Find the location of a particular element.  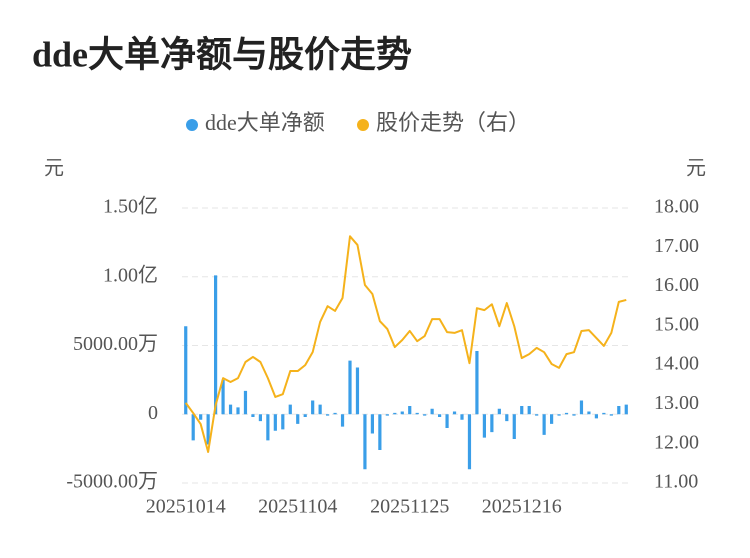

y2-tick-label: 13.00 is located at coordinates (676, 403).